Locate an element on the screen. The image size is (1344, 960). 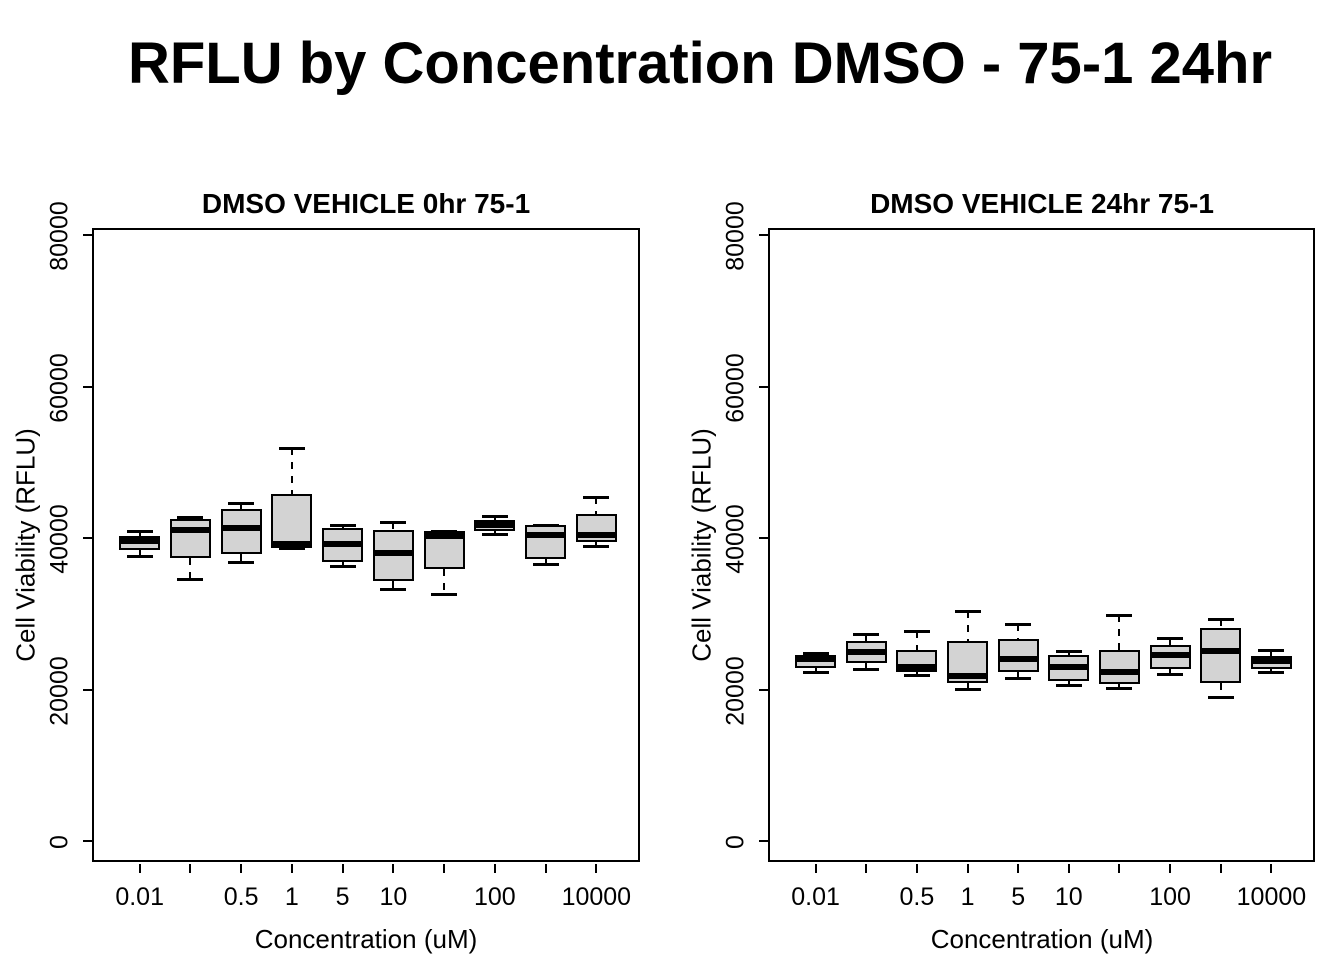
panel-title-24hr: DMSO VEHICLE 24hr 75-1 is located at coordinates (1042, 203).